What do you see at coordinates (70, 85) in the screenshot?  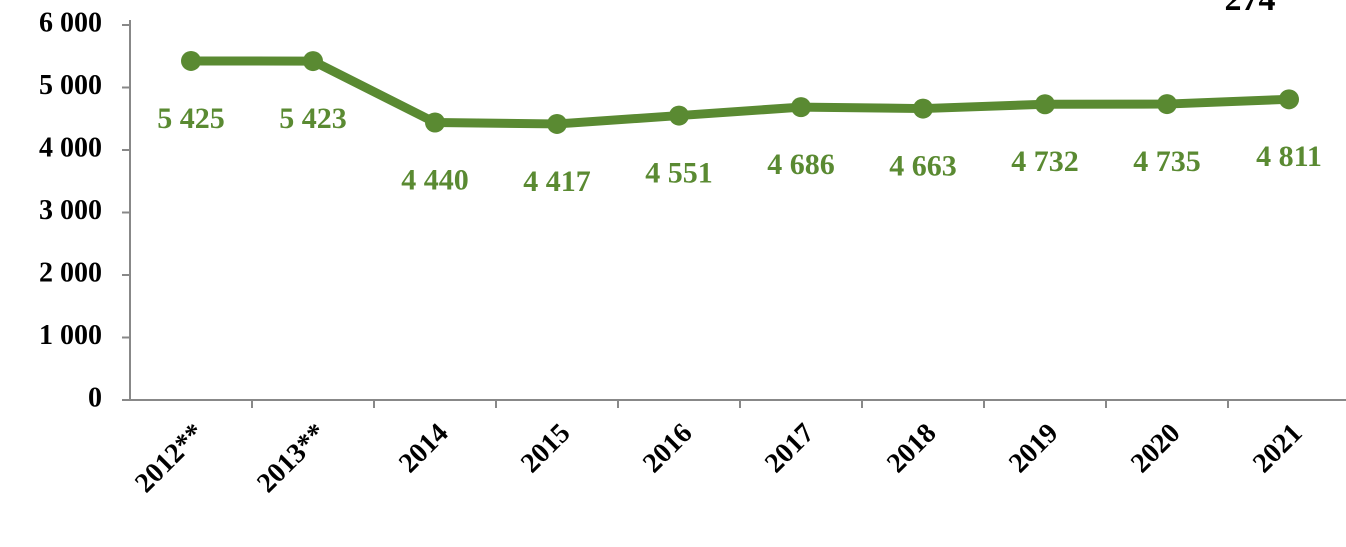 I see `y-tick-label: 5 000` at bounding box center [70, 85].